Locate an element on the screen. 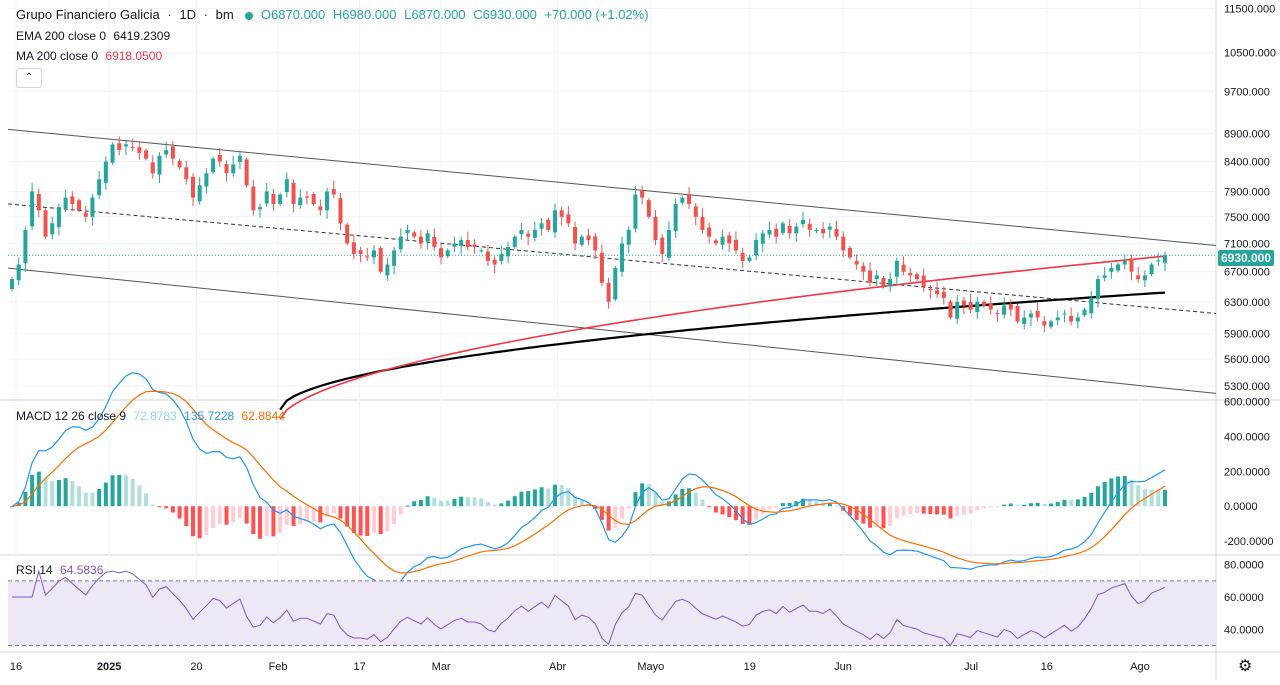 This screenshot has height=685, width=1280. ma-legend: MA 200 close 0 6918.0500 is located at coordinates (91, 56).